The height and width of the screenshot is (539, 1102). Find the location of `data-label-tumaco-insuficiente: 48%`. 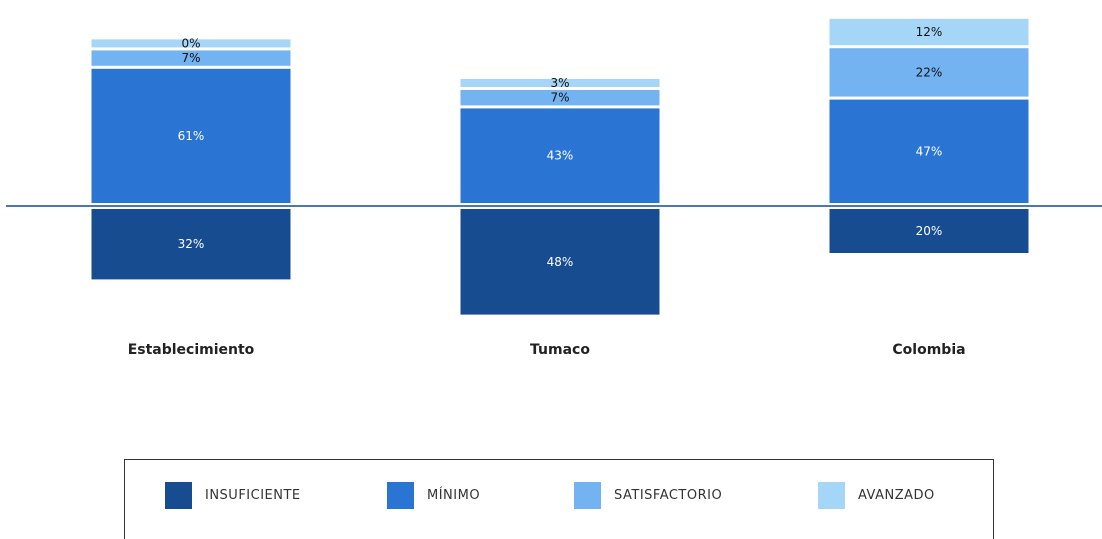

data-label-tumaco-insuficiente: 48% is located at coordinates (560, 262).